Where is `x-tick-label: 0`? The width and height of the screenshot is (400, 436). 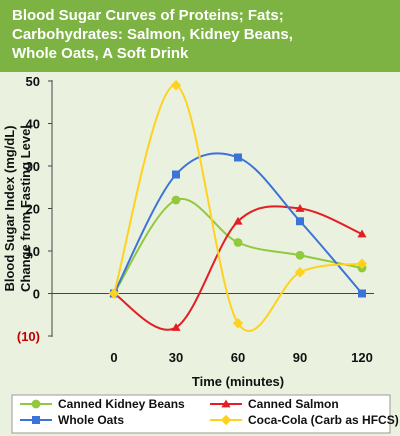 x-tick-label: 0 is located at coordinates (113, 357).